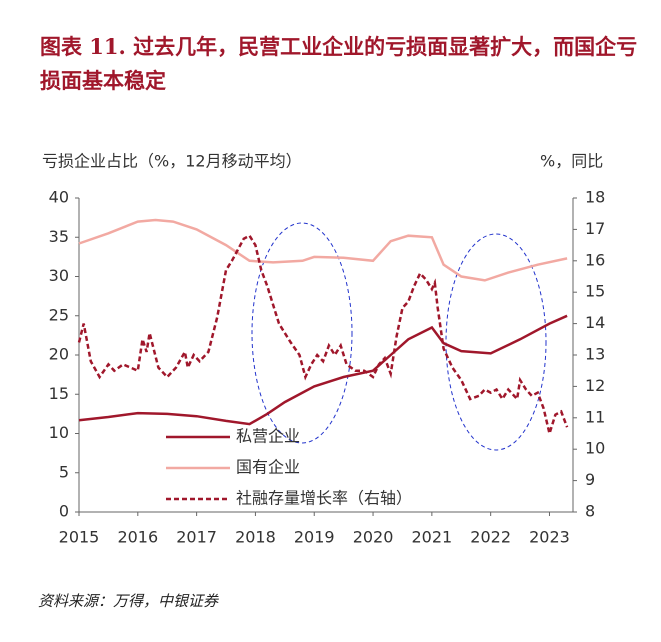 The image size is (661, 642). I want to click on chart-title: 图表 11. 过去几年，民营工业企业的亏损面显著扩大，而国企亏损面基本稳定, so click(339, 63).